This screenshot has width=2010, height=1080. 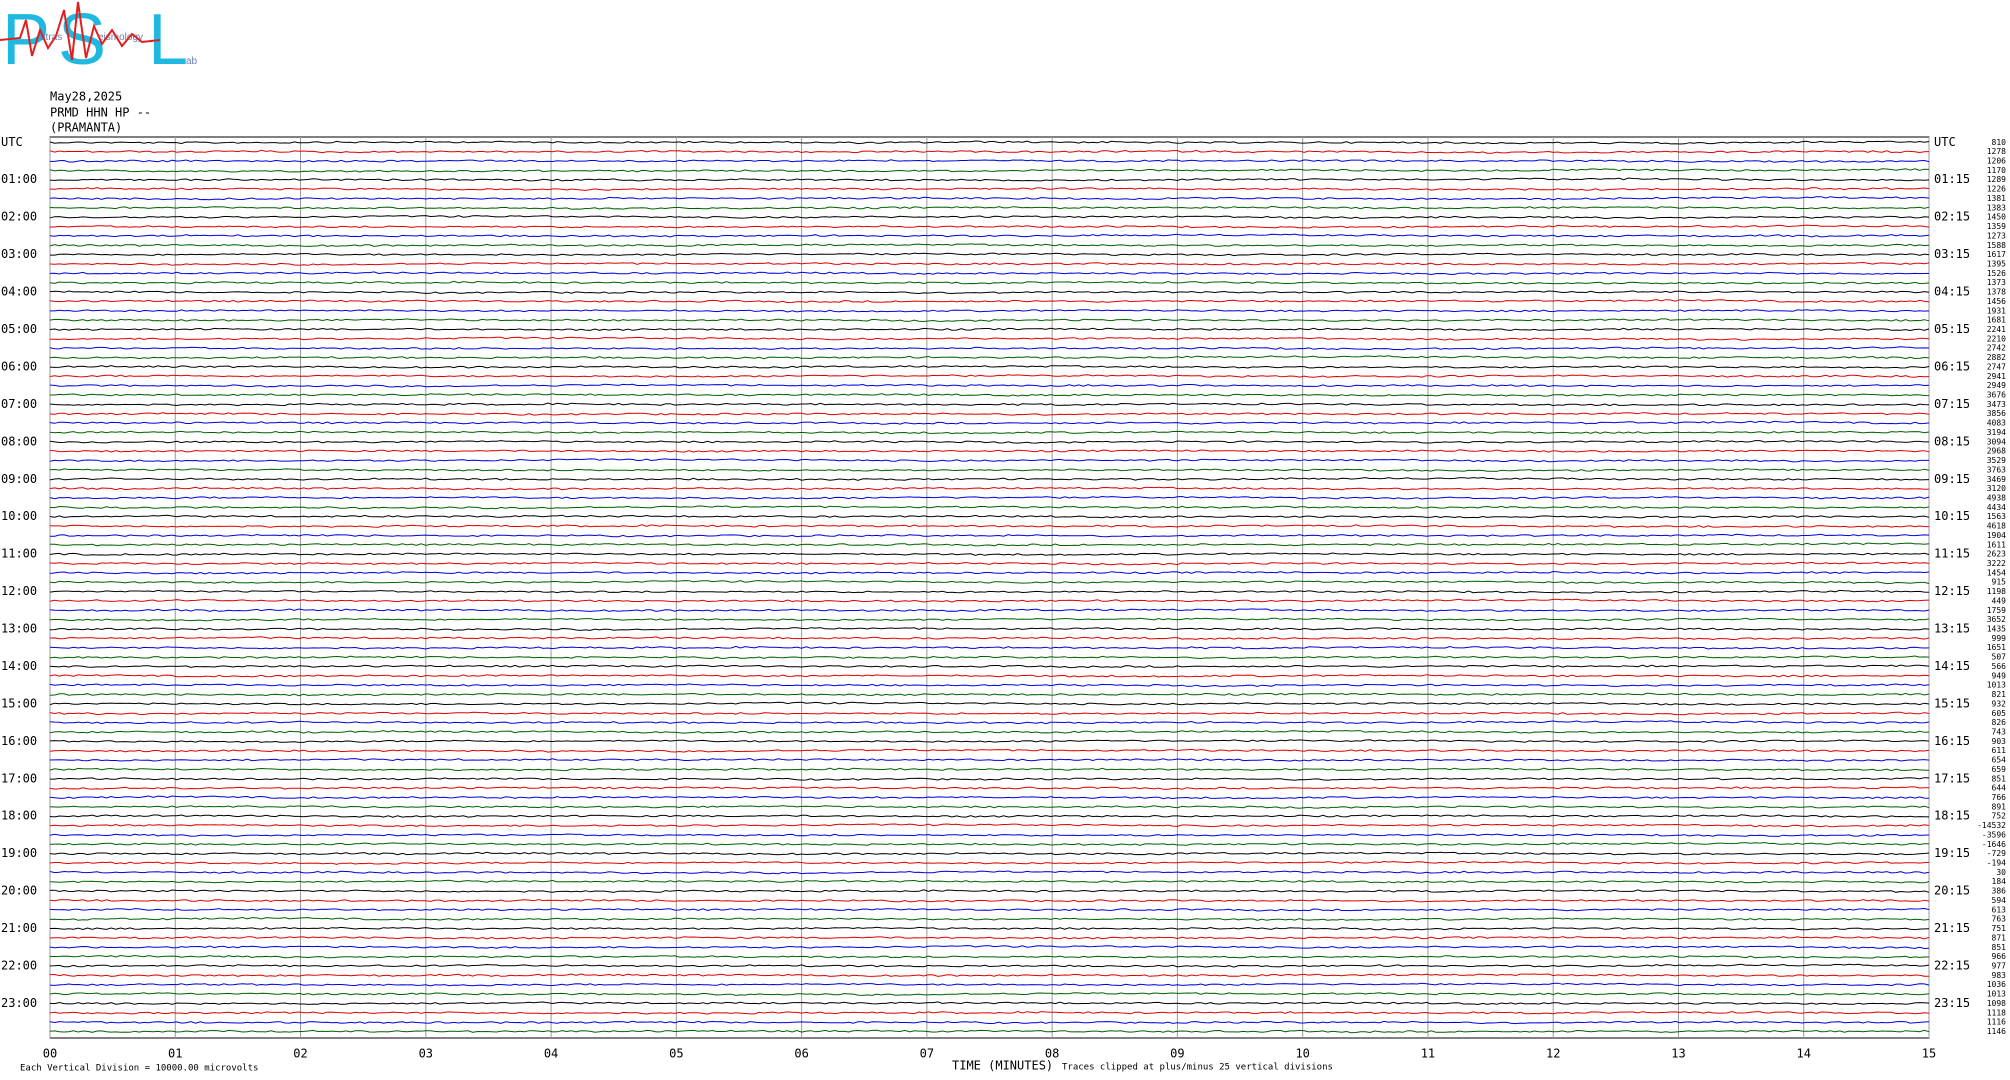 What do you see at coordinates (1999, 891) in the screenshot?
I see `trace-value: 386` at bounding box center [1999, 891].